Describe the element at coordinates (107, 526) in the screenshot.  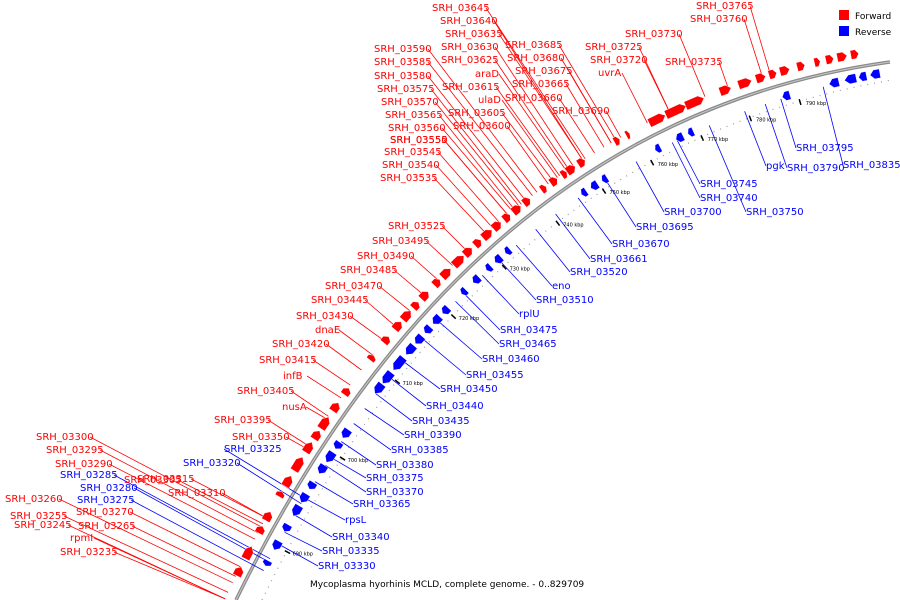
I see `forward-gene-label: SRH_03265` at that location.